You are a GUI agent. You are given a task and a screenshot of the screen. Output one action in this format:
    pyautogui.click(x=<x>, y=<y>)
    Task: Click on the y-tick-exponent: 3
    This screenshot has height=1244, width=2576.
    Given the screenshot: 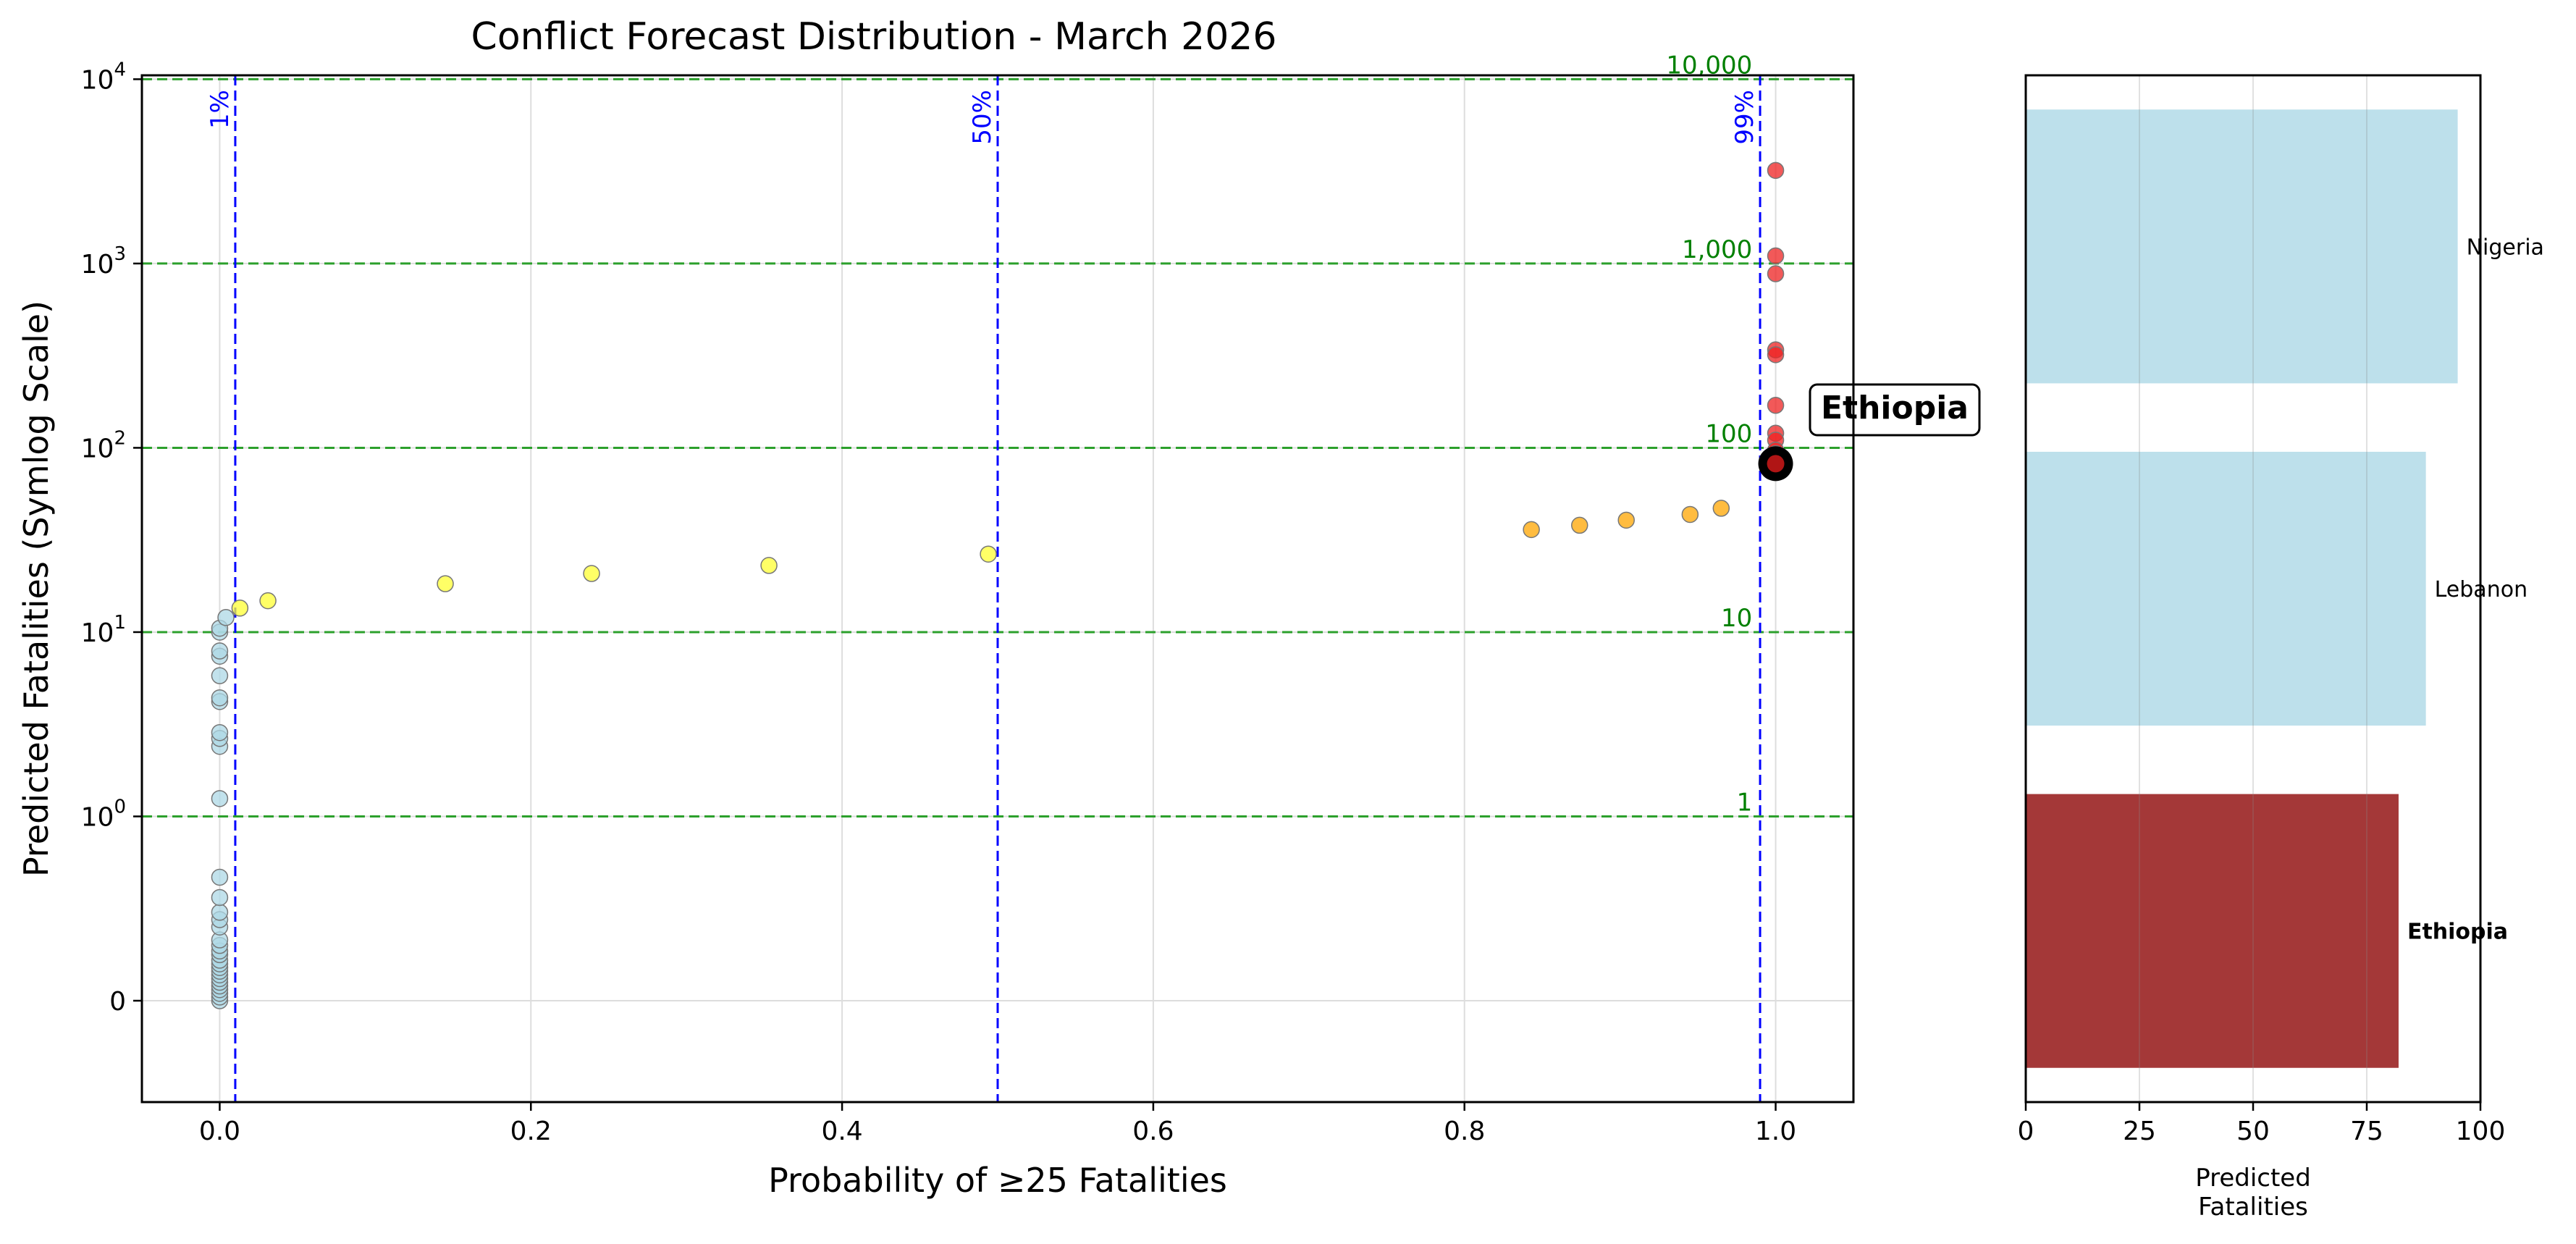 What is the action you would take?
    pyautogui.click(x=120, y=254)
    